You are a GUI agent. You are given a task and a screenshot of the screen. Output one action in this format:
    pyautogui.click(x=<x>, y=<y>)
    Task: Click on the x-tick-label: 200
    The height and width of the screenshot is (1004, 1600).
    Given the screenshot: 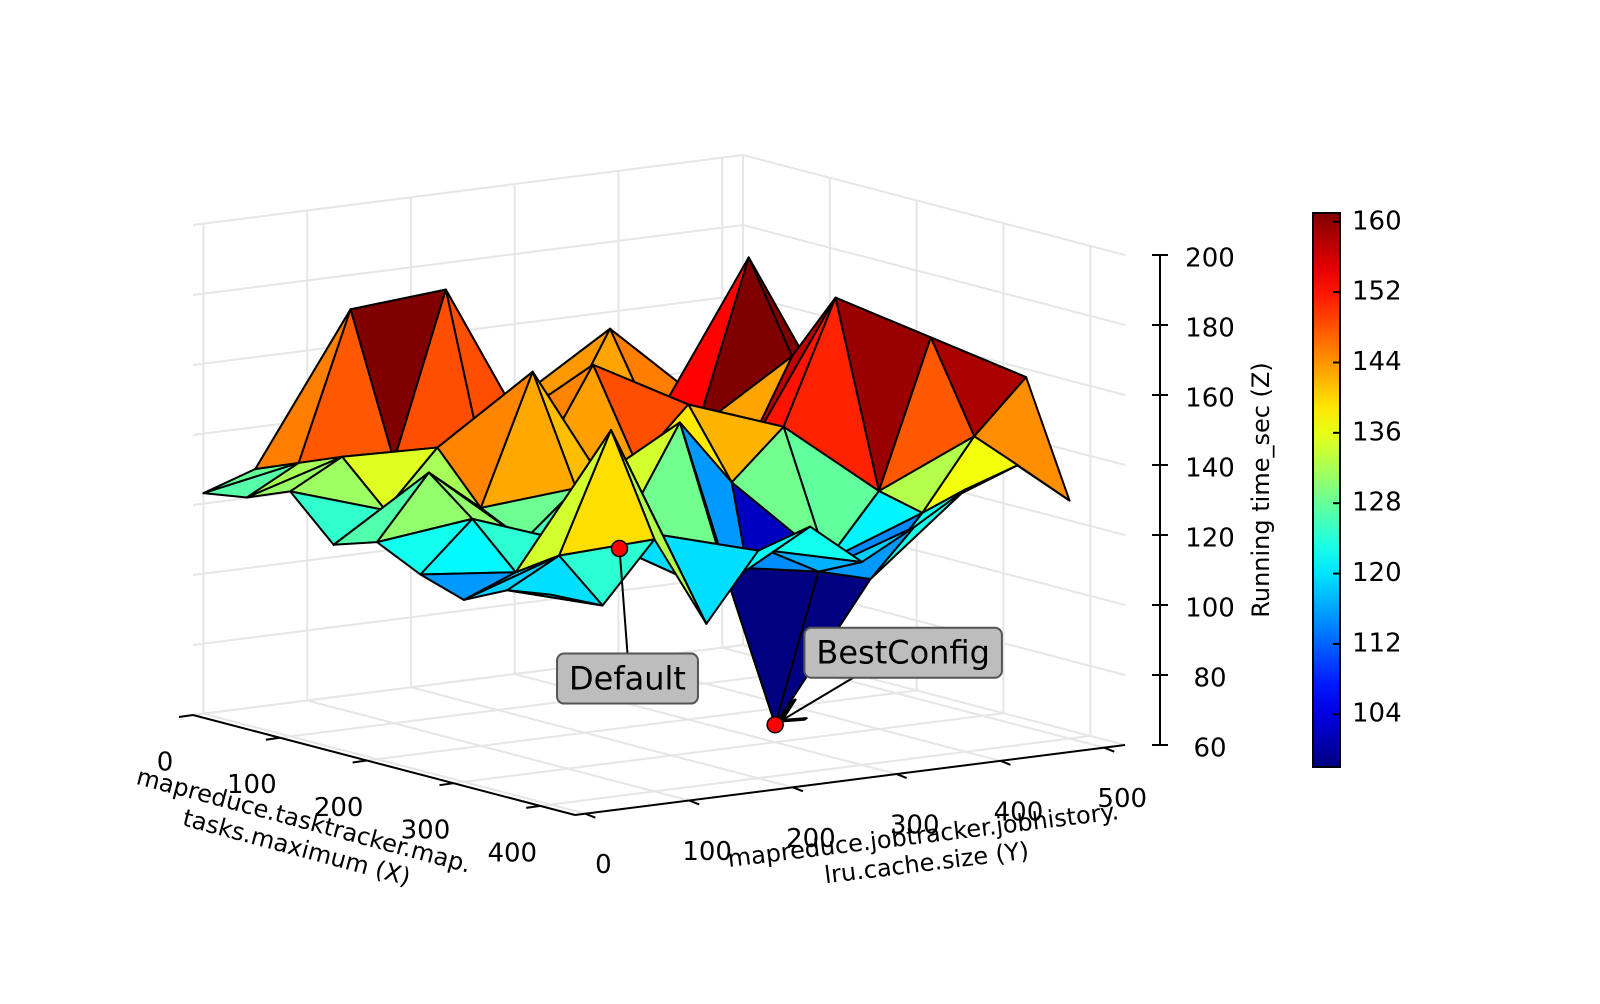 What is the action you would take?
    pyautogui.click(x=339, y=808)
    